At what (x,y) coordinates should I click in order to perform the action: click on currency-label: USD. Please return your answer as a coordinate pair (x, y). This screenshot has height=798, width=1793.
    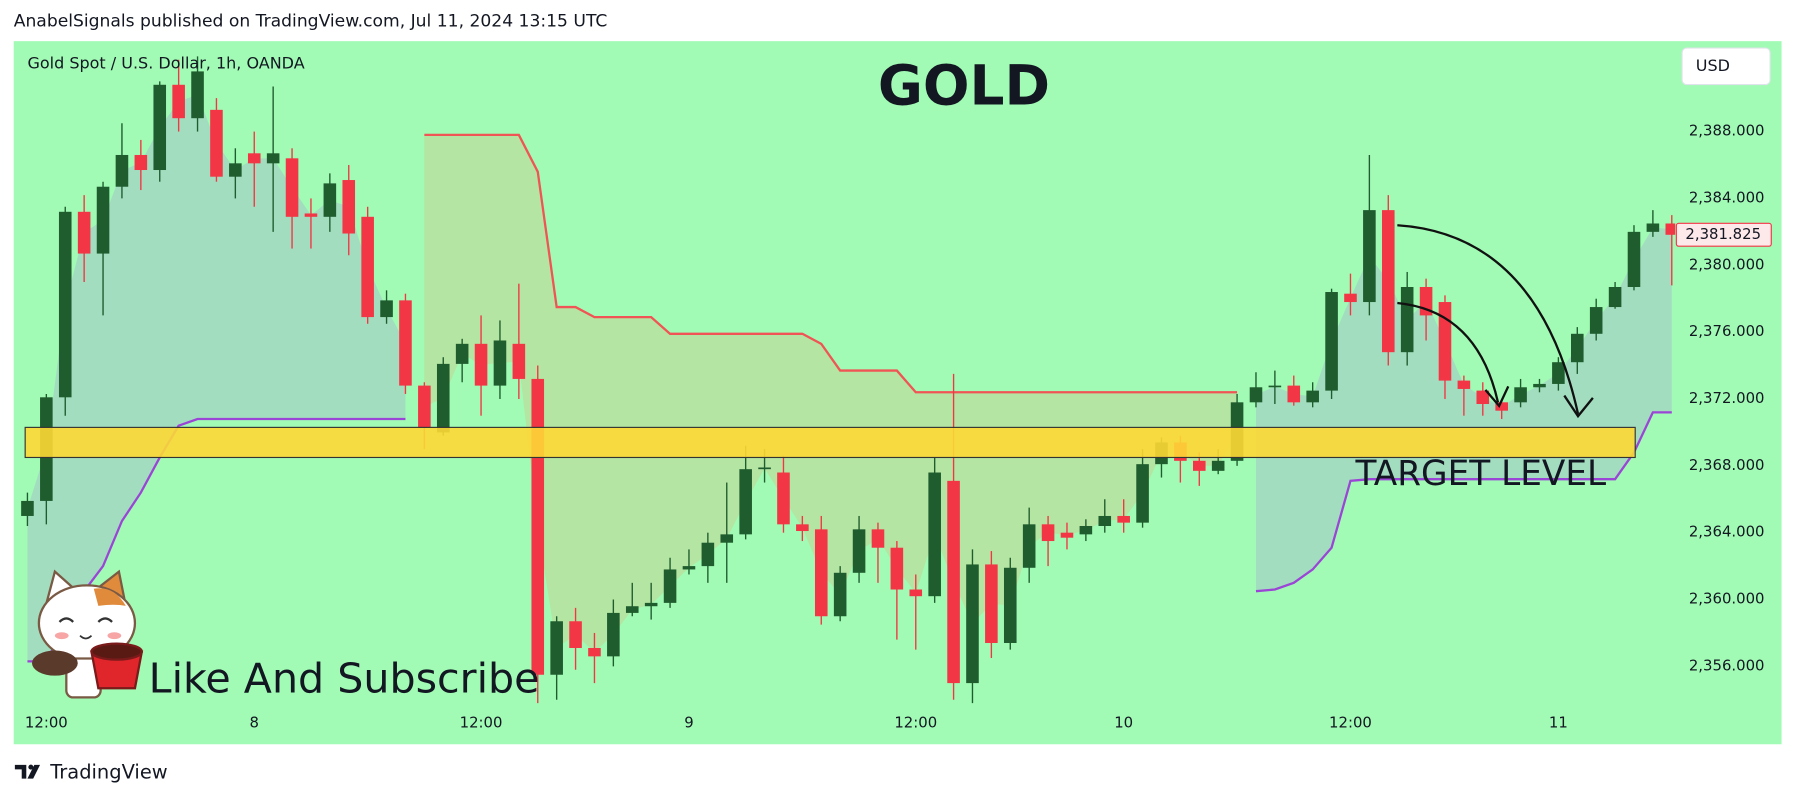
    Looking at the image, I should click on (1713, 65).